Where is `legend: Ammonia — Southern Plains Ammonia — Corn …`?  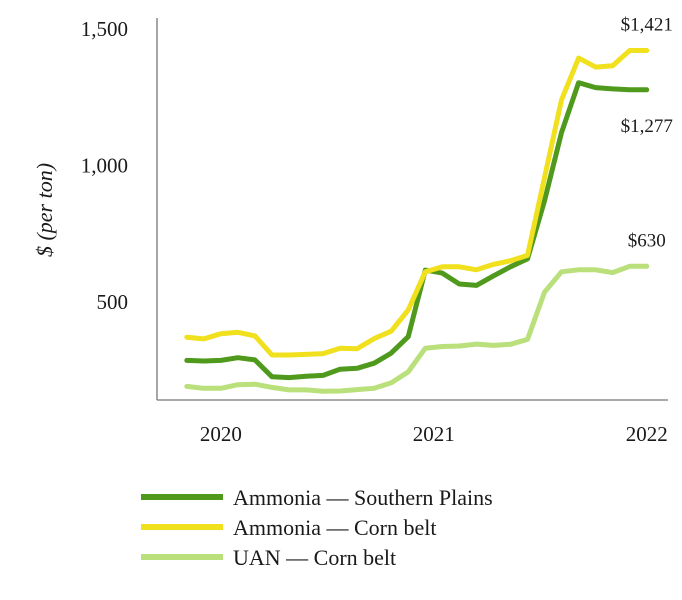
legend: Ammonia — Southern Plains Ammonia — Corn … is located at coordinates (317, 527).